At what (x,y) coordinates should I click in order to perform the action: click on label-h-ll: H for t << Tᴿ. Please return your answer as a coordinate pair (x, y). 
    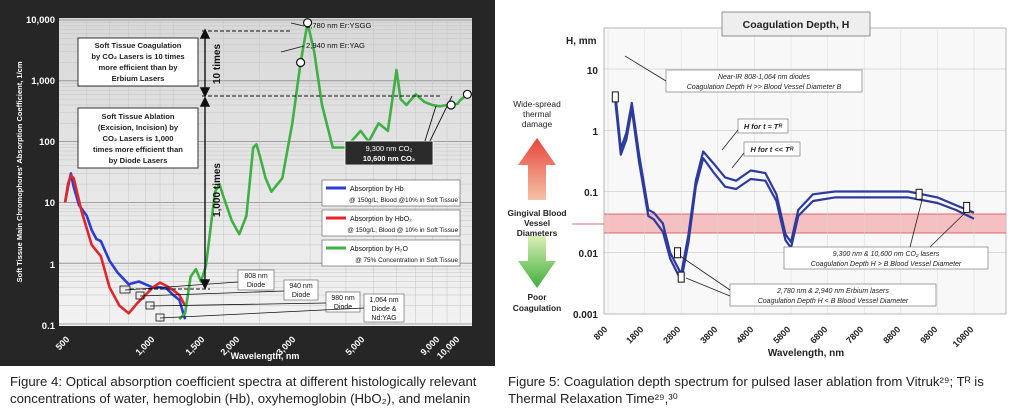
    Looking at the image, I should click on (766, 155).